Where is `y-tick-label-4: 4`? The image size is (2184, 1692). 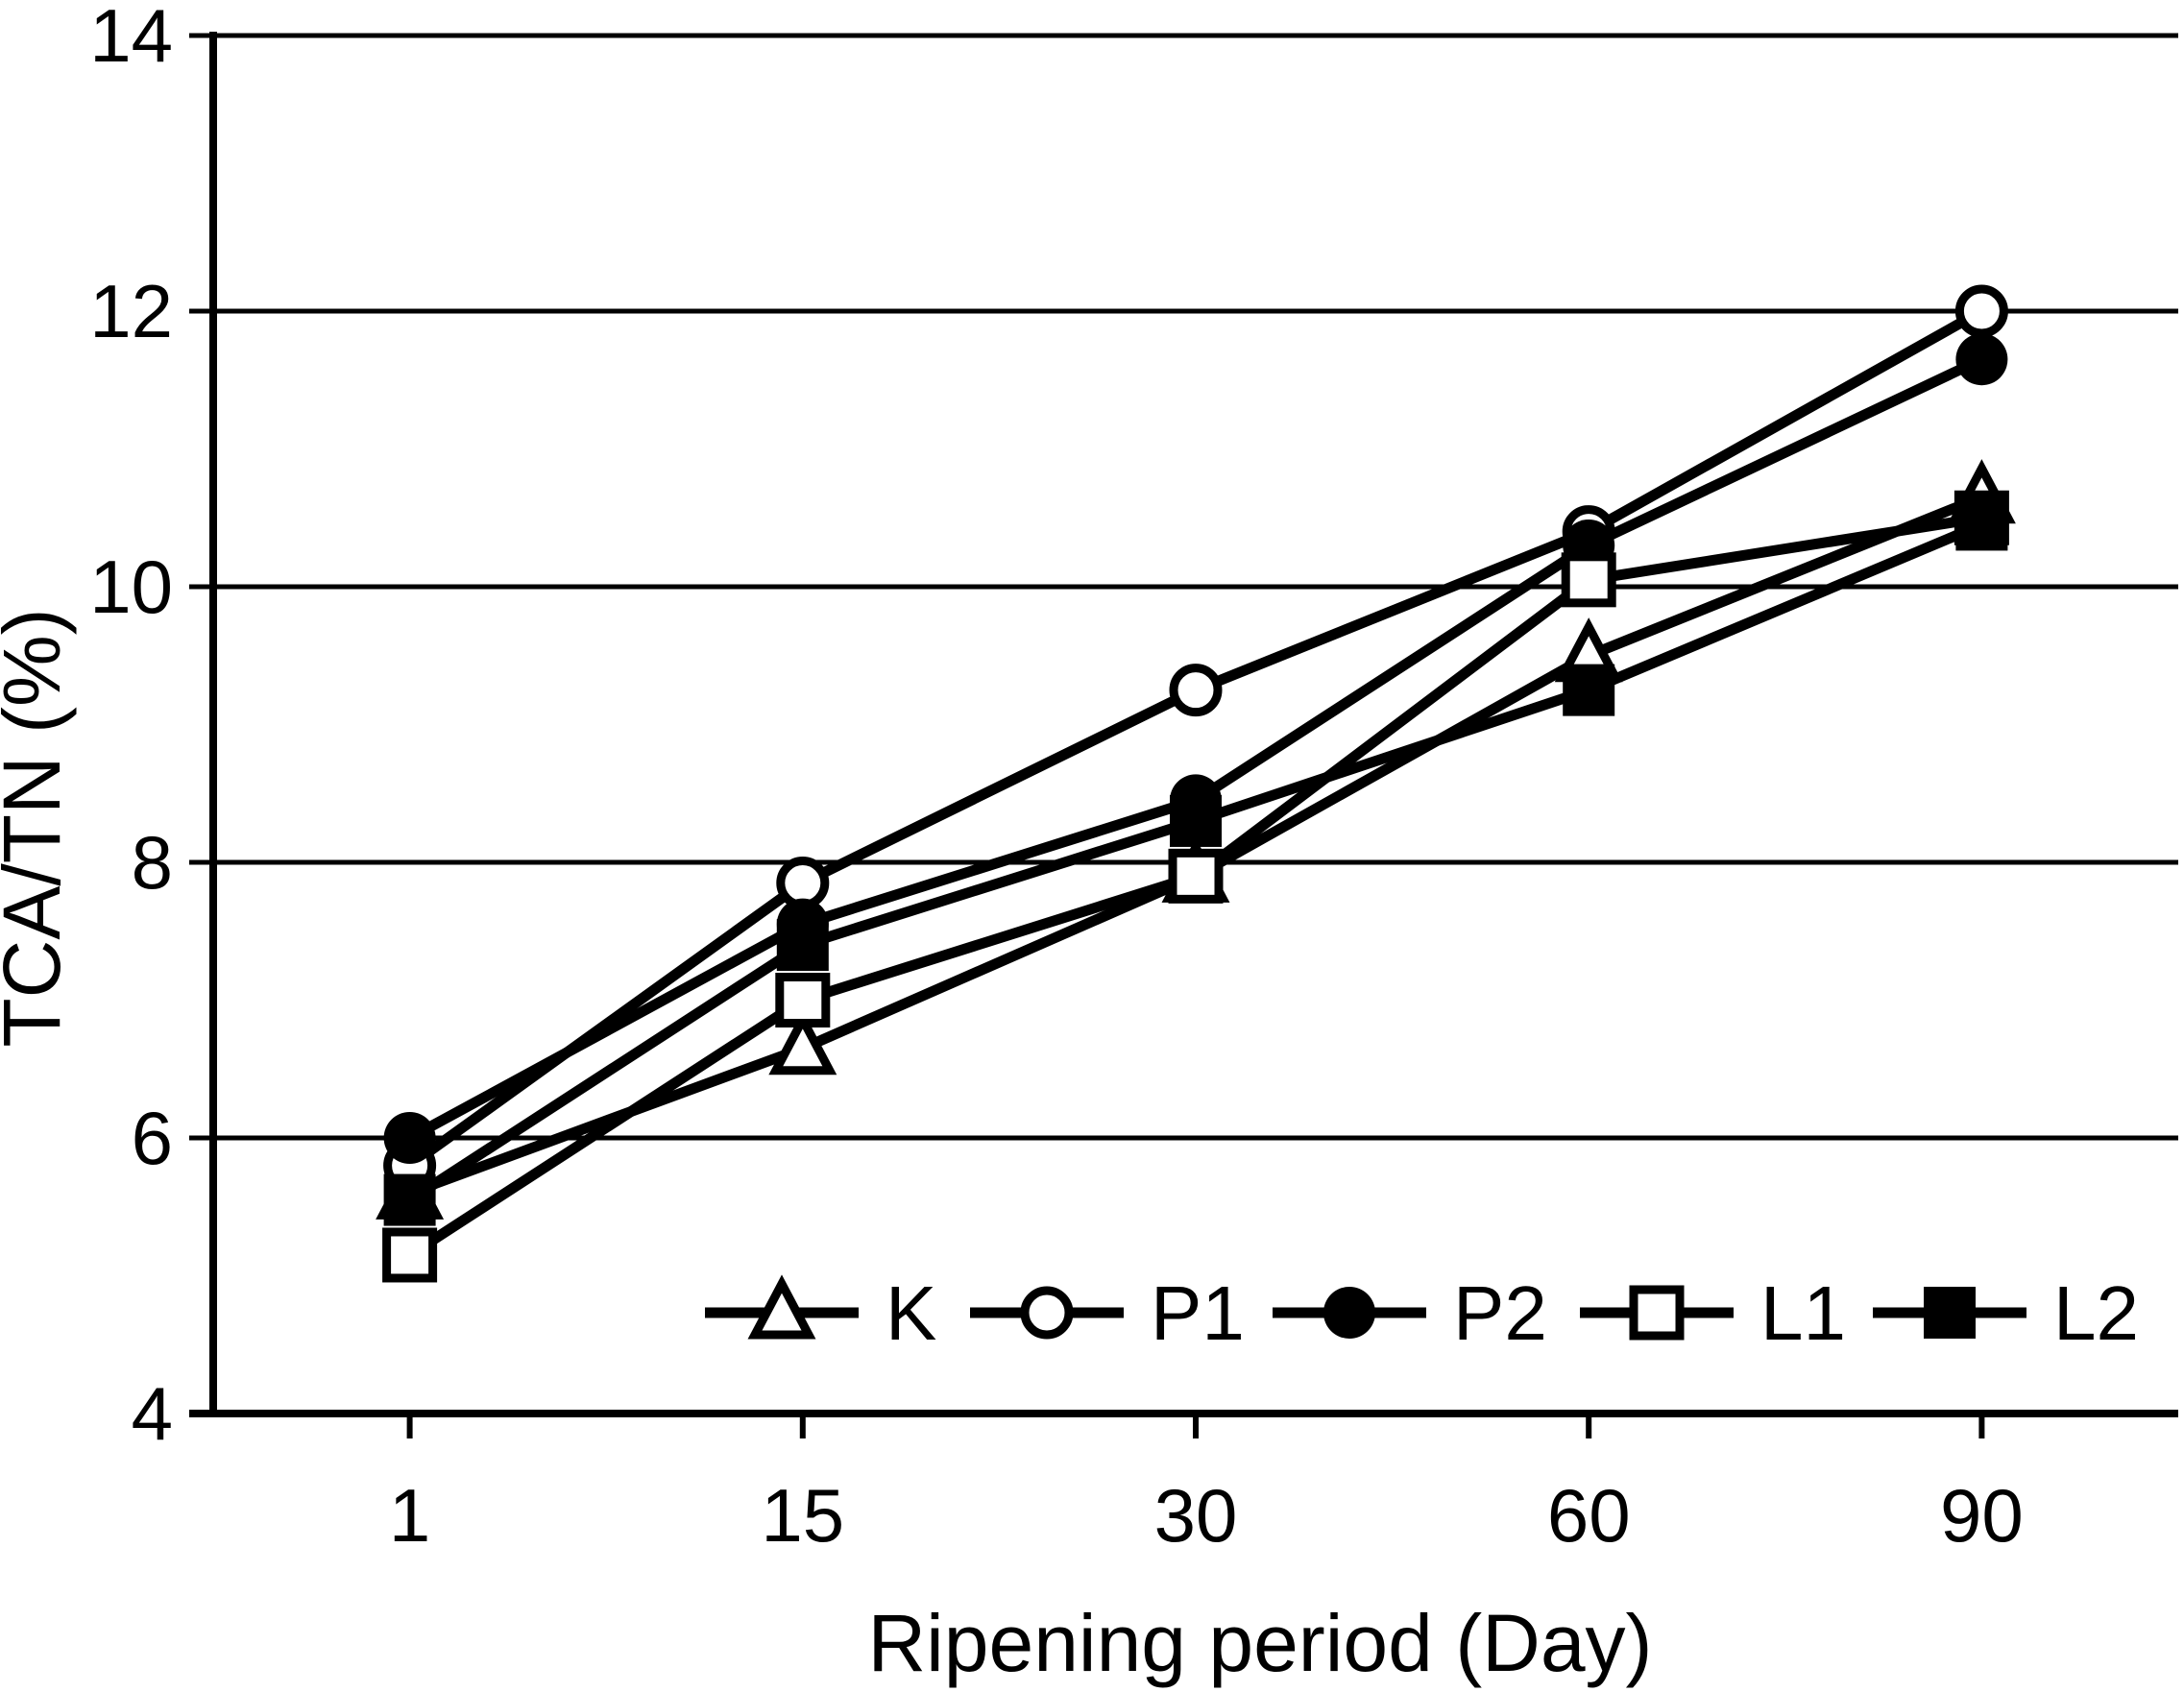 y-tick-label-4: 4 is located at coordinates (152, 1413).